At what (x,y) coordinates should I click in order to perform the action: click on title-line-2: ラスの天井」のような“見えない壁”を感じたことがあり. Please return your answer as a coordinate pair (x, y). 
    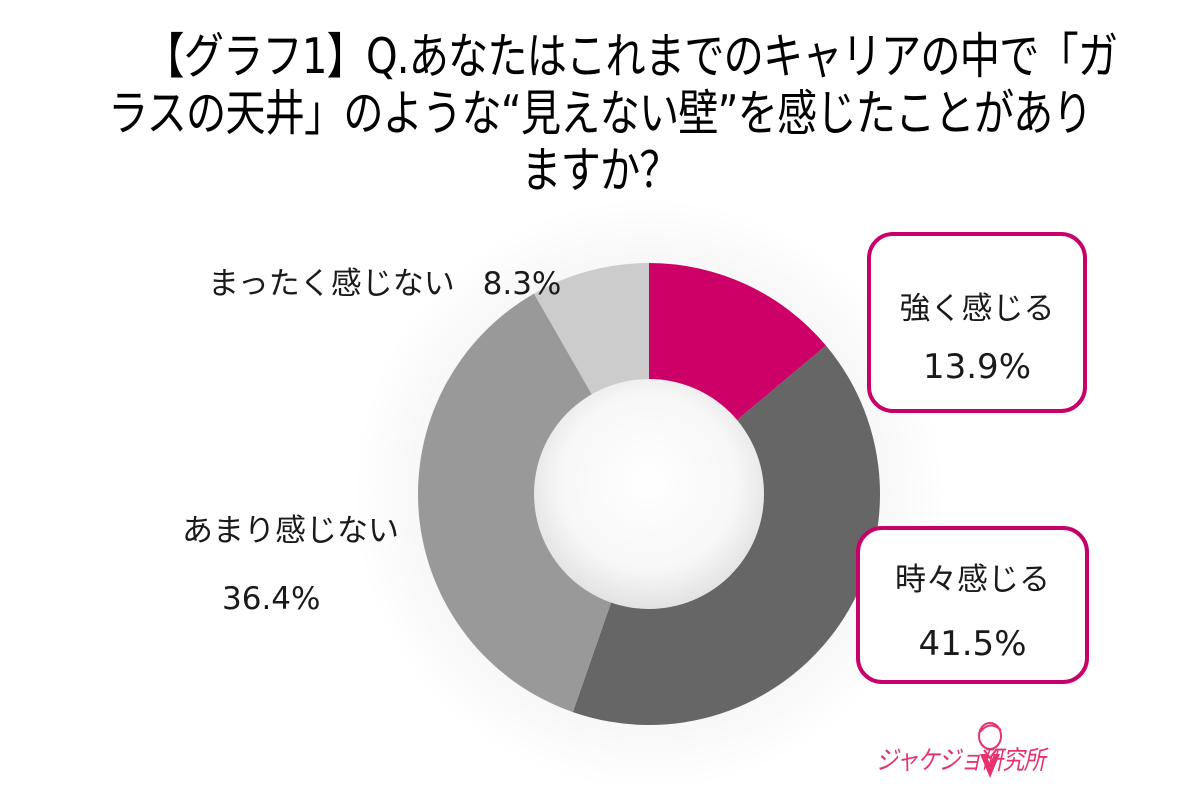
    Looking at the image, I should click on (600, 113).